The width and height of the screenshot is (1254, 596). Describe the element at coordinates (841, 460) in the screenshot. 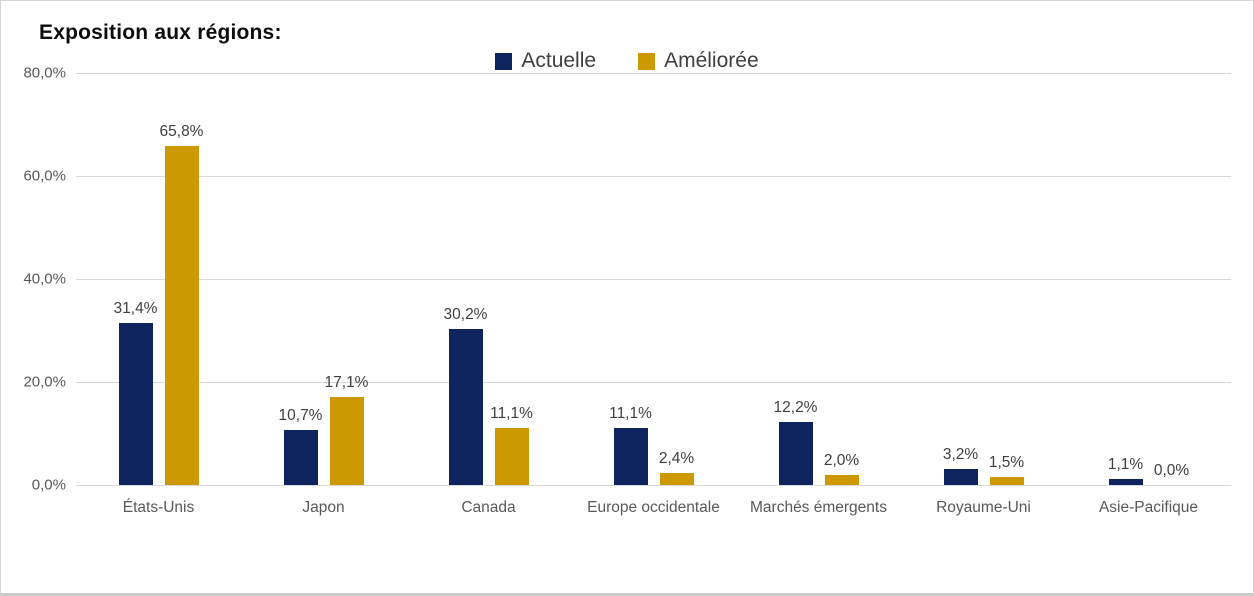

I see `value-label: 2,0%` at that location.